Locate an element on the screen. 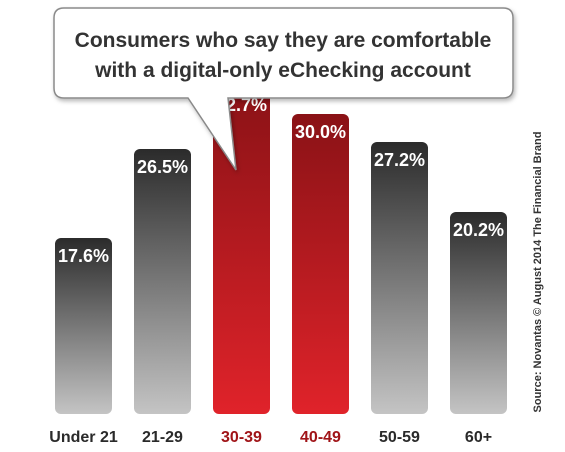  bar-value-label: 30.0% is located at coordinates (320, 132).